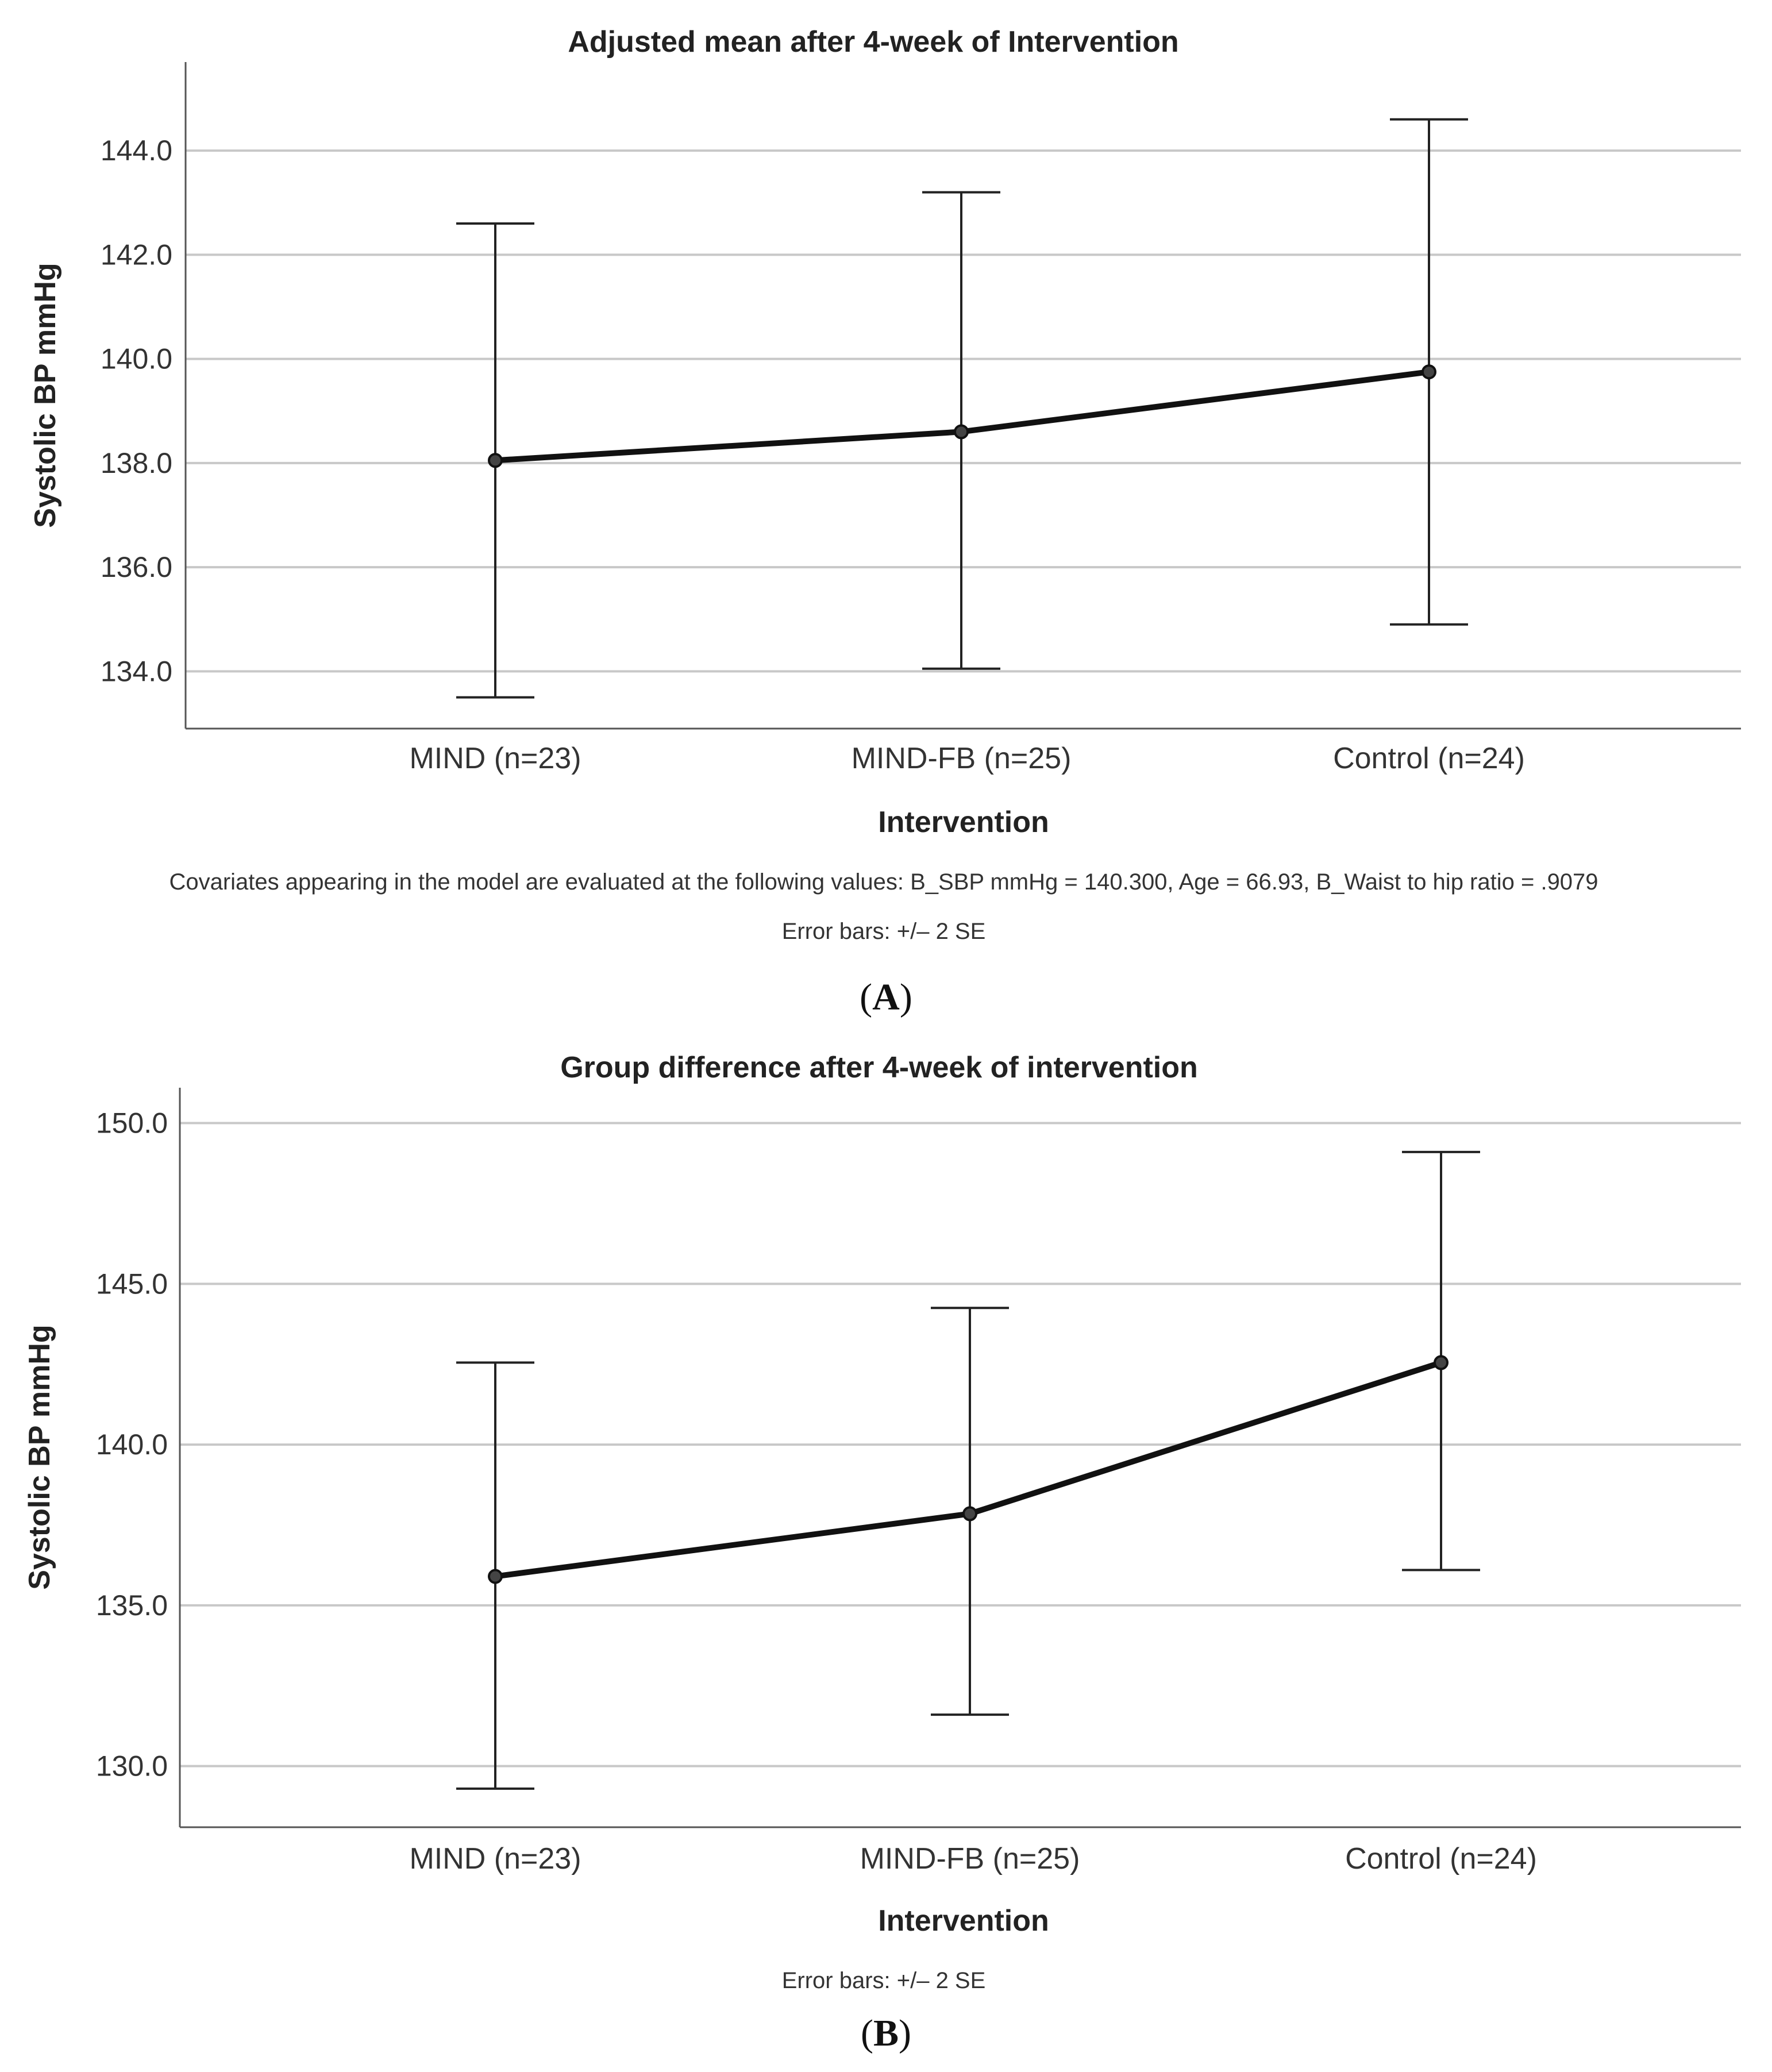  Describe the element at coordinates (132, 1284) in the screenshot. I see `y-tick-label: 145.0` at that location.